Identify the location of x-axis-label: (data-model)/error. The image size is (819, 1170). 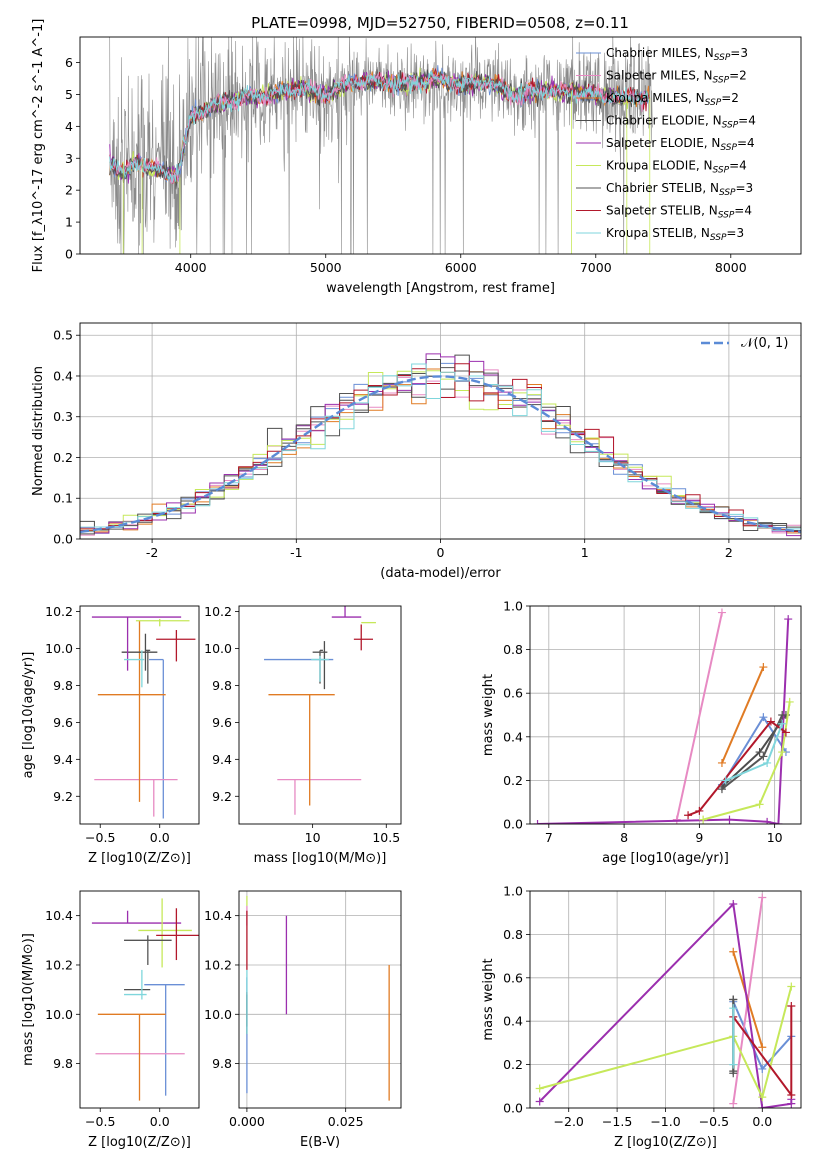
(440, 573).